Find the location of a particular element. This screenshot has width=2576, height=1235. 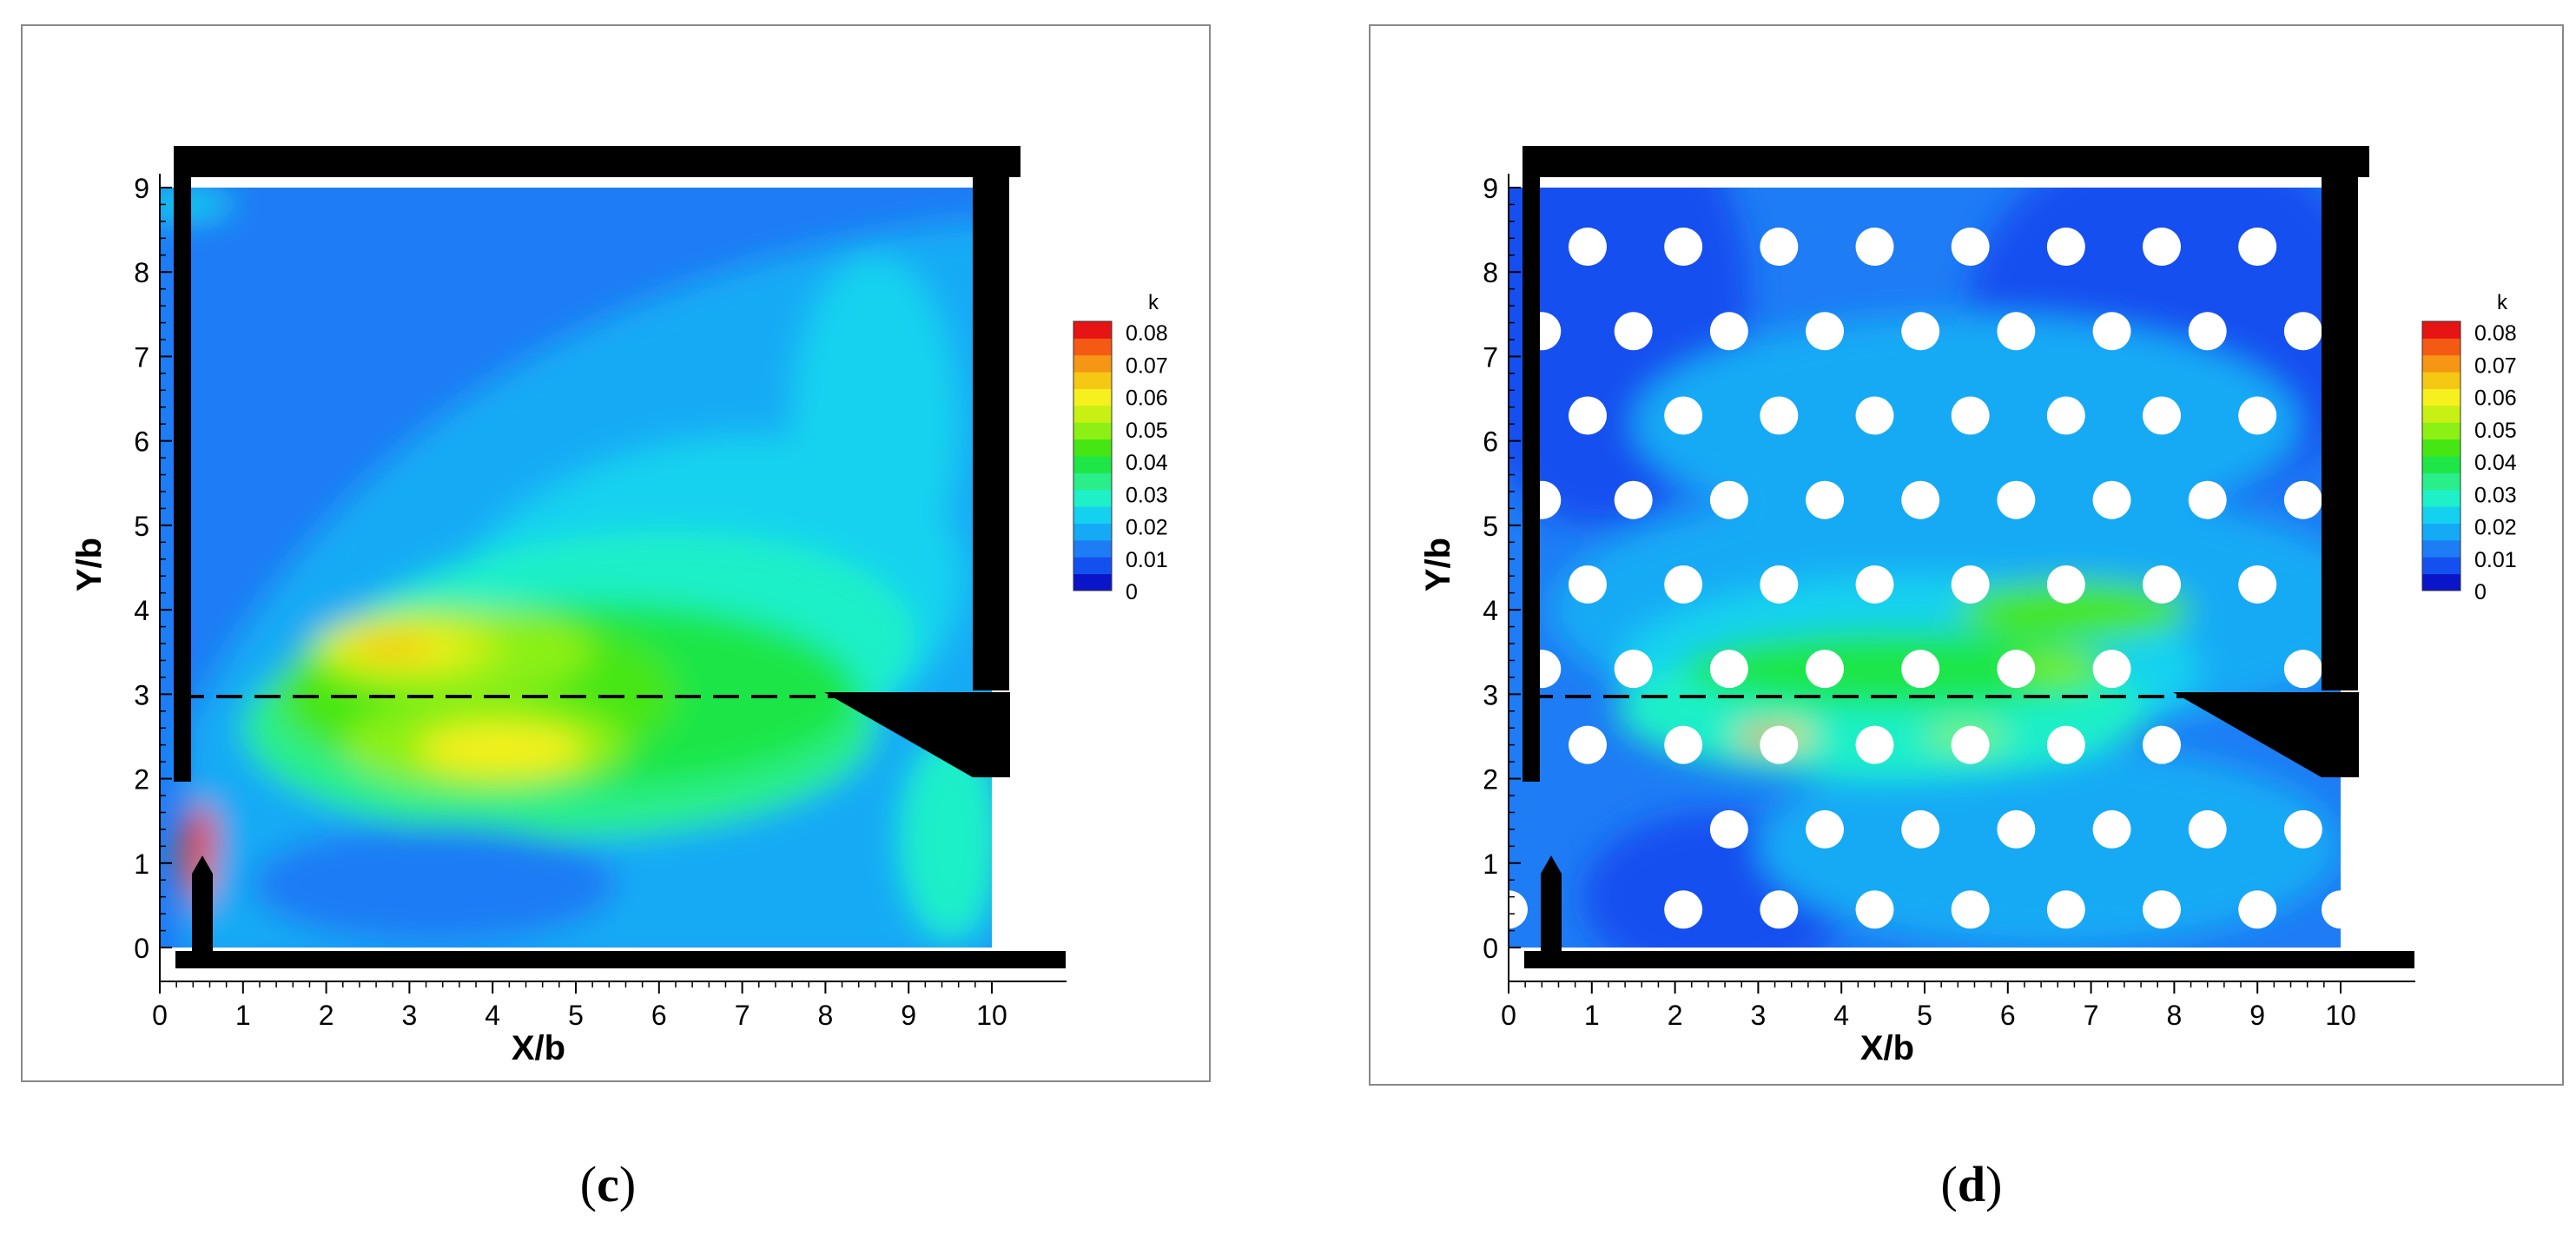

x-tick-label: 2 is located at coordinates (326, 1015).